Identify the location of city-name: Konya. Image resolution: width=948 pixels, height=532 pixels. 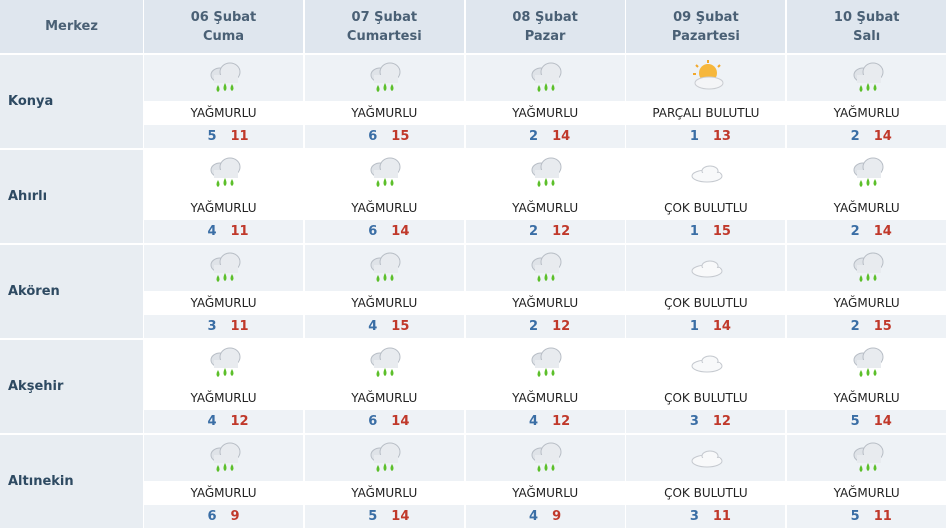
(71, 101).